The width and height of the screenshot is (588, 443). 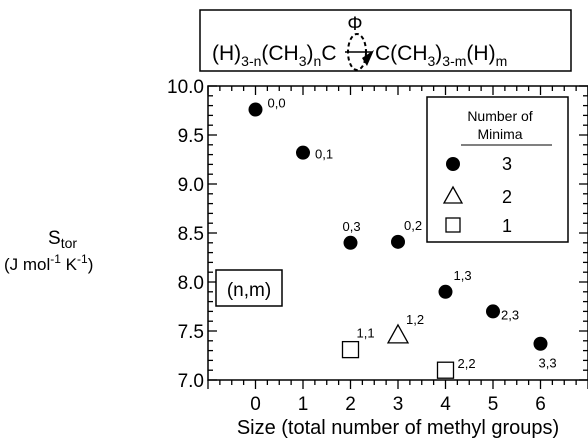 I want to click on data-point-triangle, so click(x=398, y=333).